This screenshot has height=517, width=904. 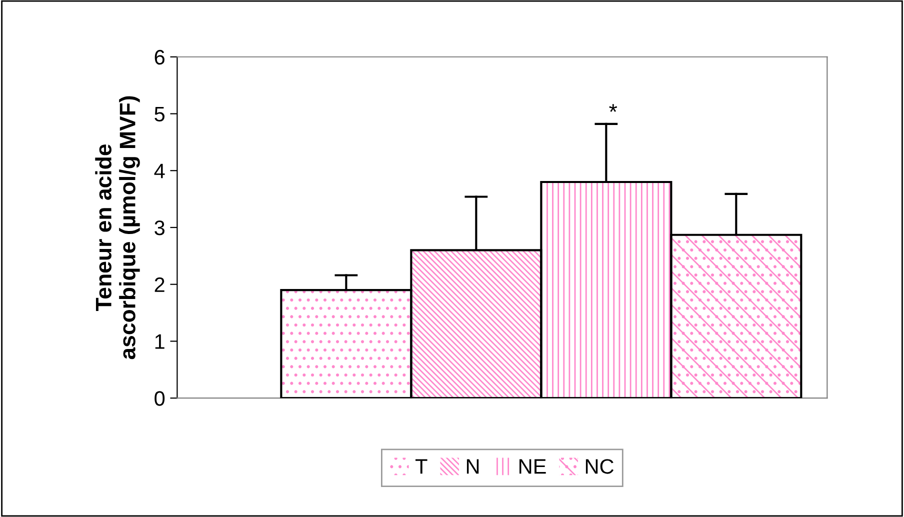 I want to click on y-axis-title: Teneur en acide ascorbique (µmol/g MVF), so click(x=117, y=228).